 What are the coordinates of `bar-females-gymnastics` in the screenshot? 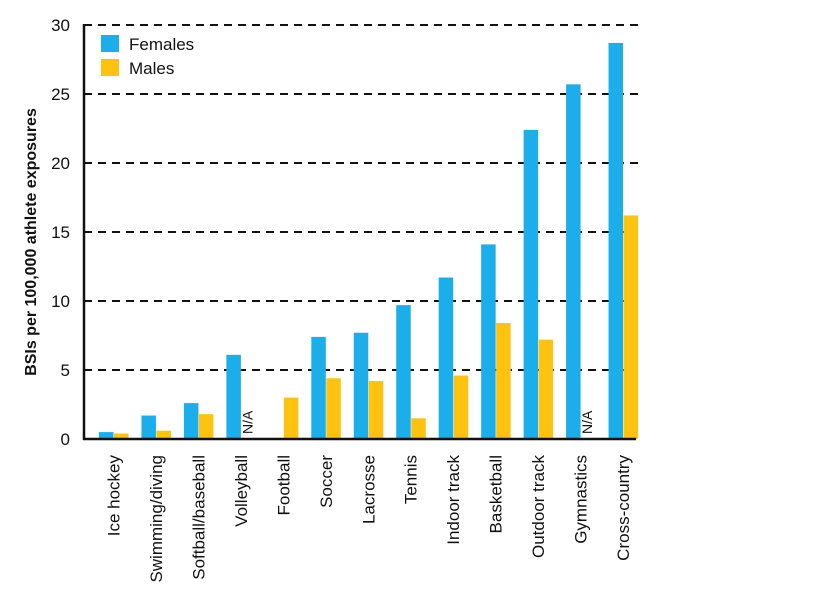 It's located at (573, 261).